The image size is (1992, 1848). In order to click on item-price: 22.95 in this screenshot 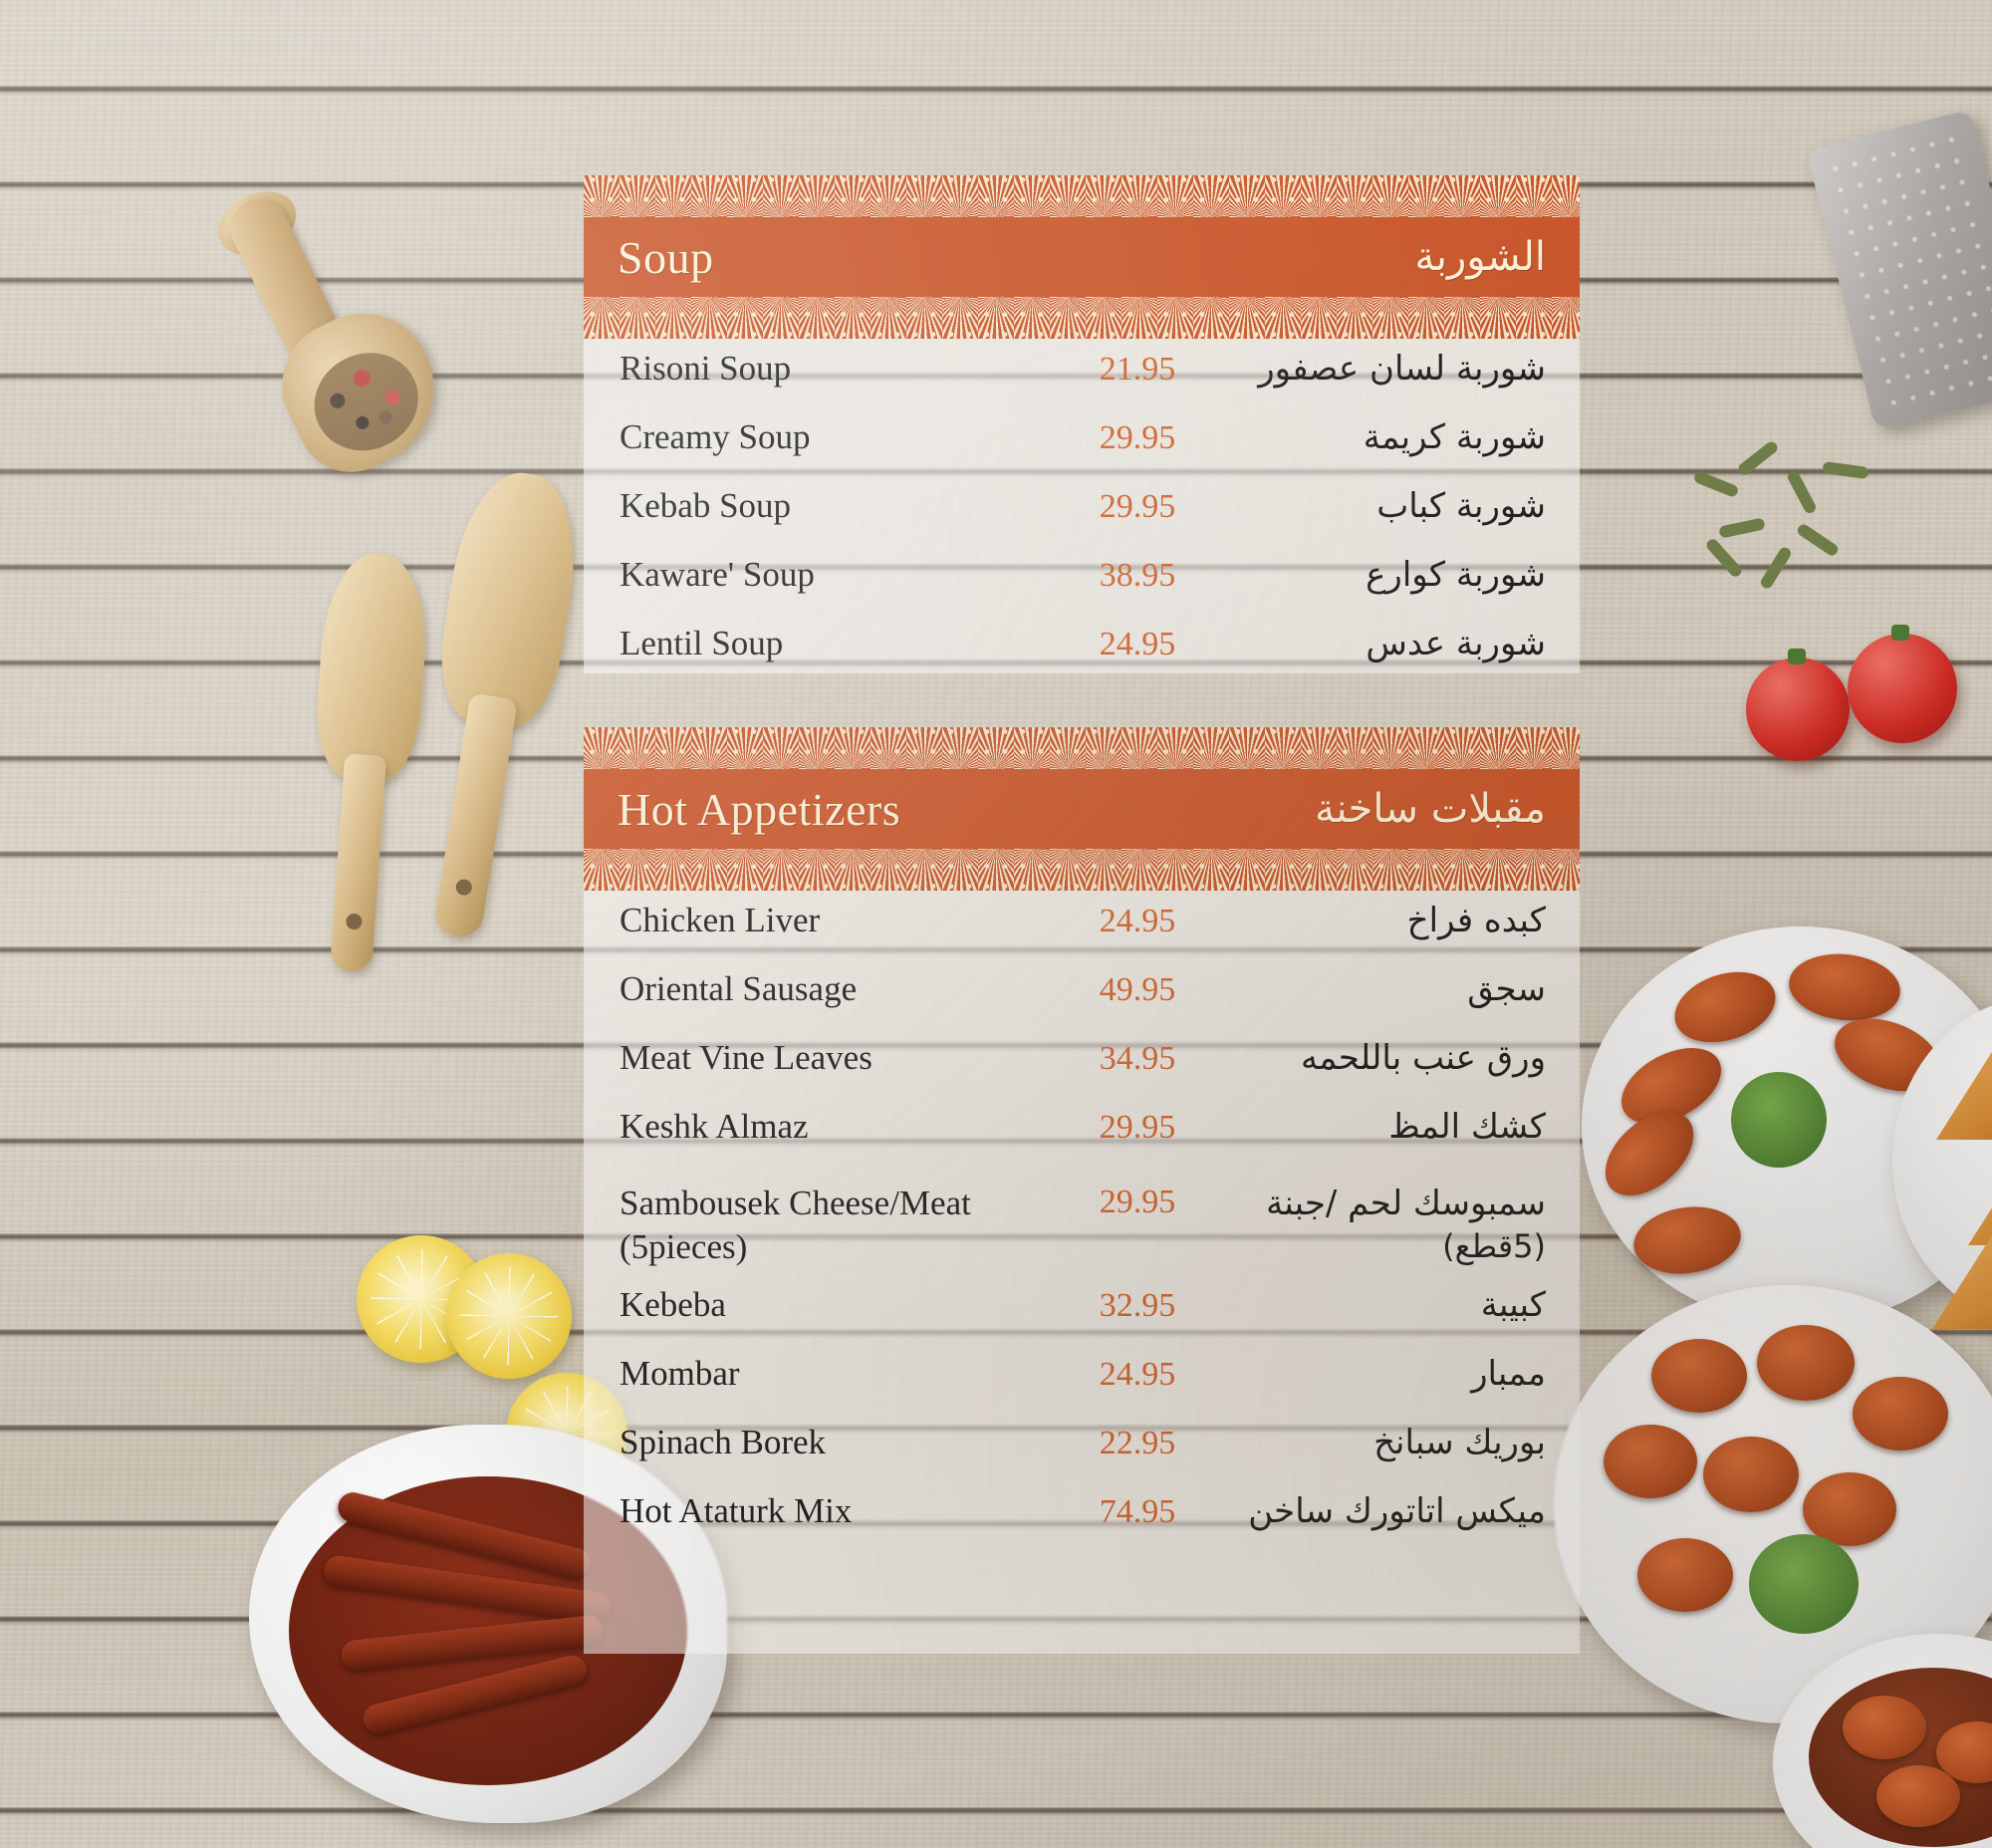, I will do `click(1137, 1443)`.